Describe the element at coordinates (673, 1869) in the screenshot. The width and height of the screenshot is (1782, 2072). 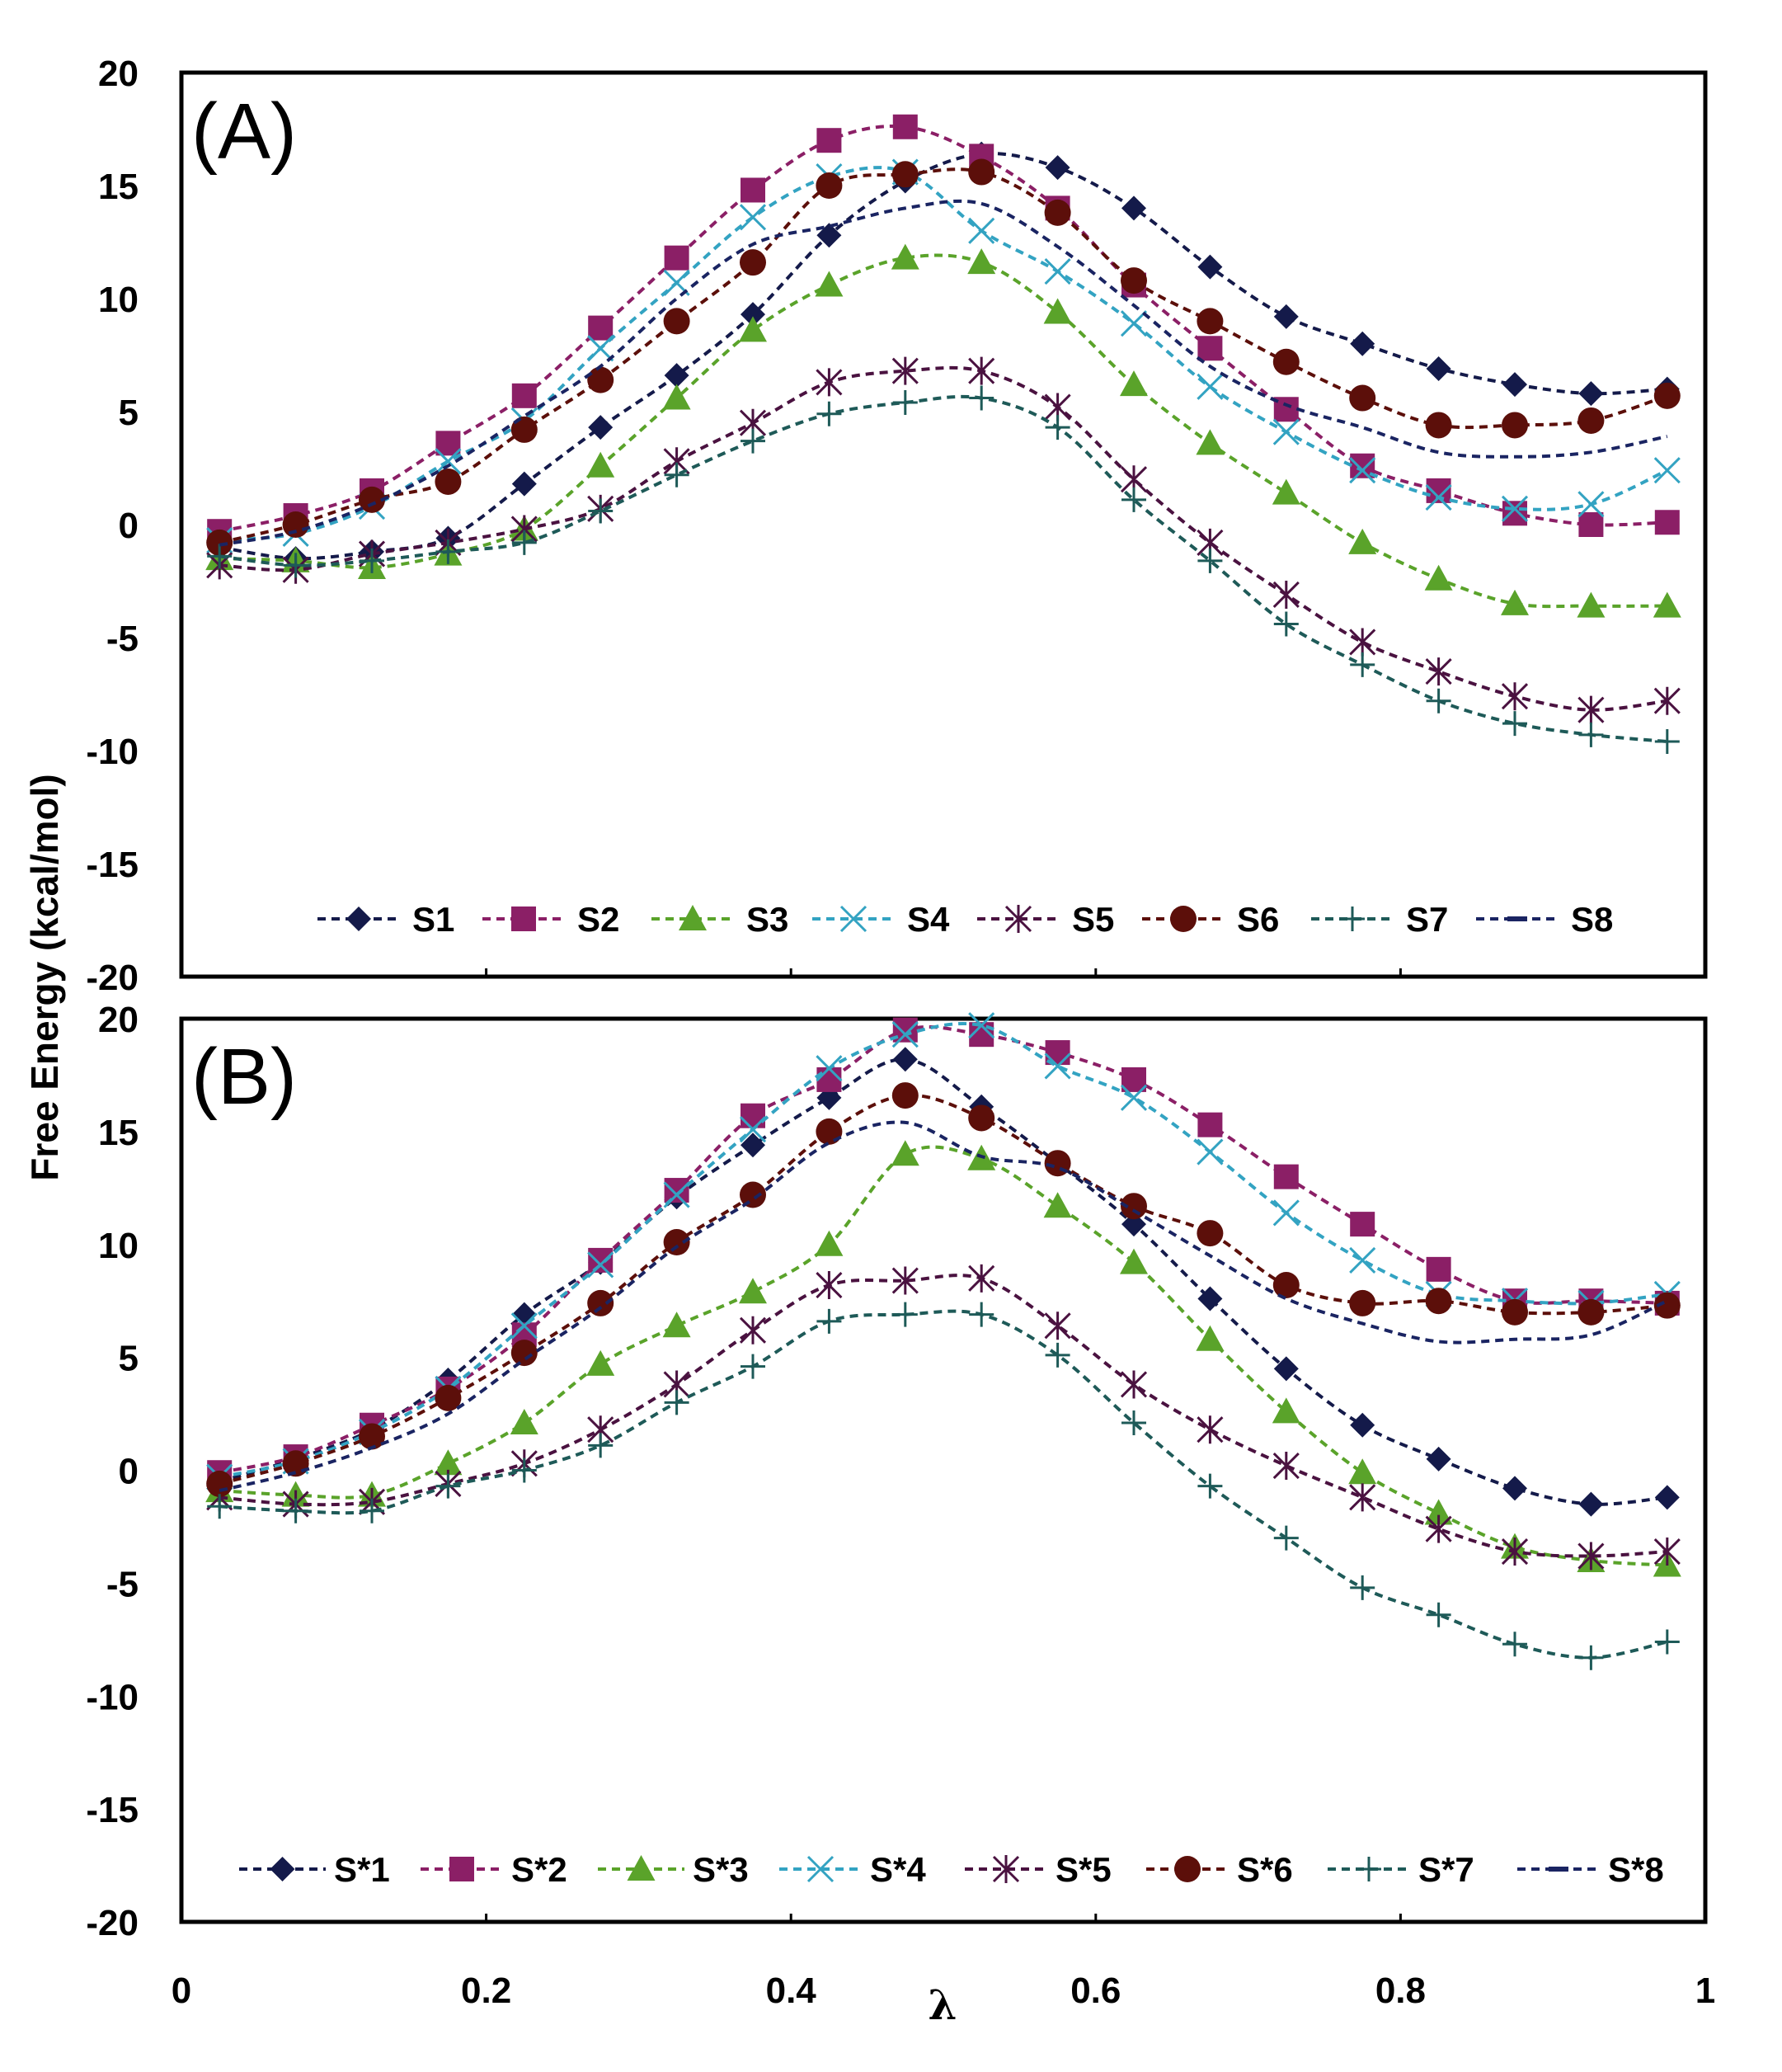
I see `legend-item: S*3` at that location.